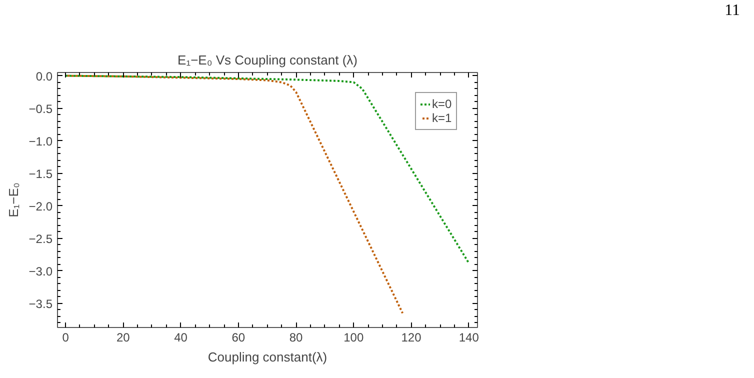  I want to click on x-tick-label: 120, so click(411, 337).